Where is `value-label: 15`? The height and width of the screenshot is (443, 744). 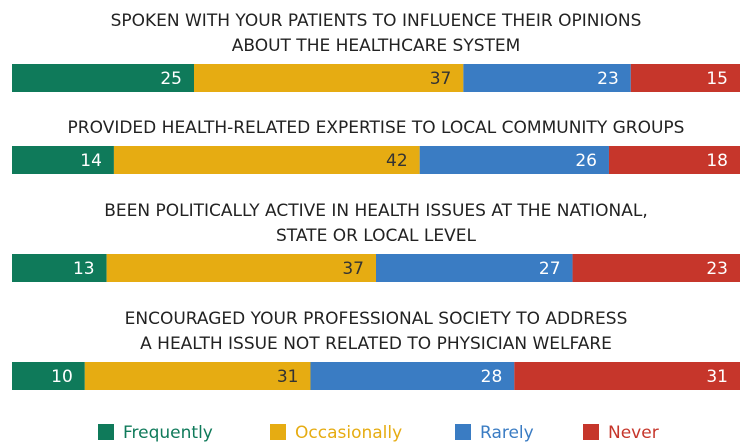 value-label: 15 is located at coordinates (717, 79).